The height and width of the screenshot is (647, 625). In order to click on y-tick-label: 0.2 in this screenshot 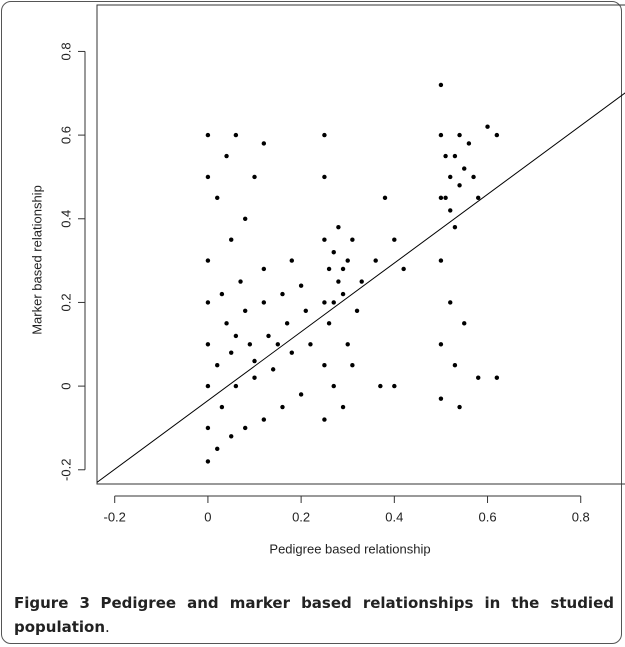, I will do `click(65, 302)`.